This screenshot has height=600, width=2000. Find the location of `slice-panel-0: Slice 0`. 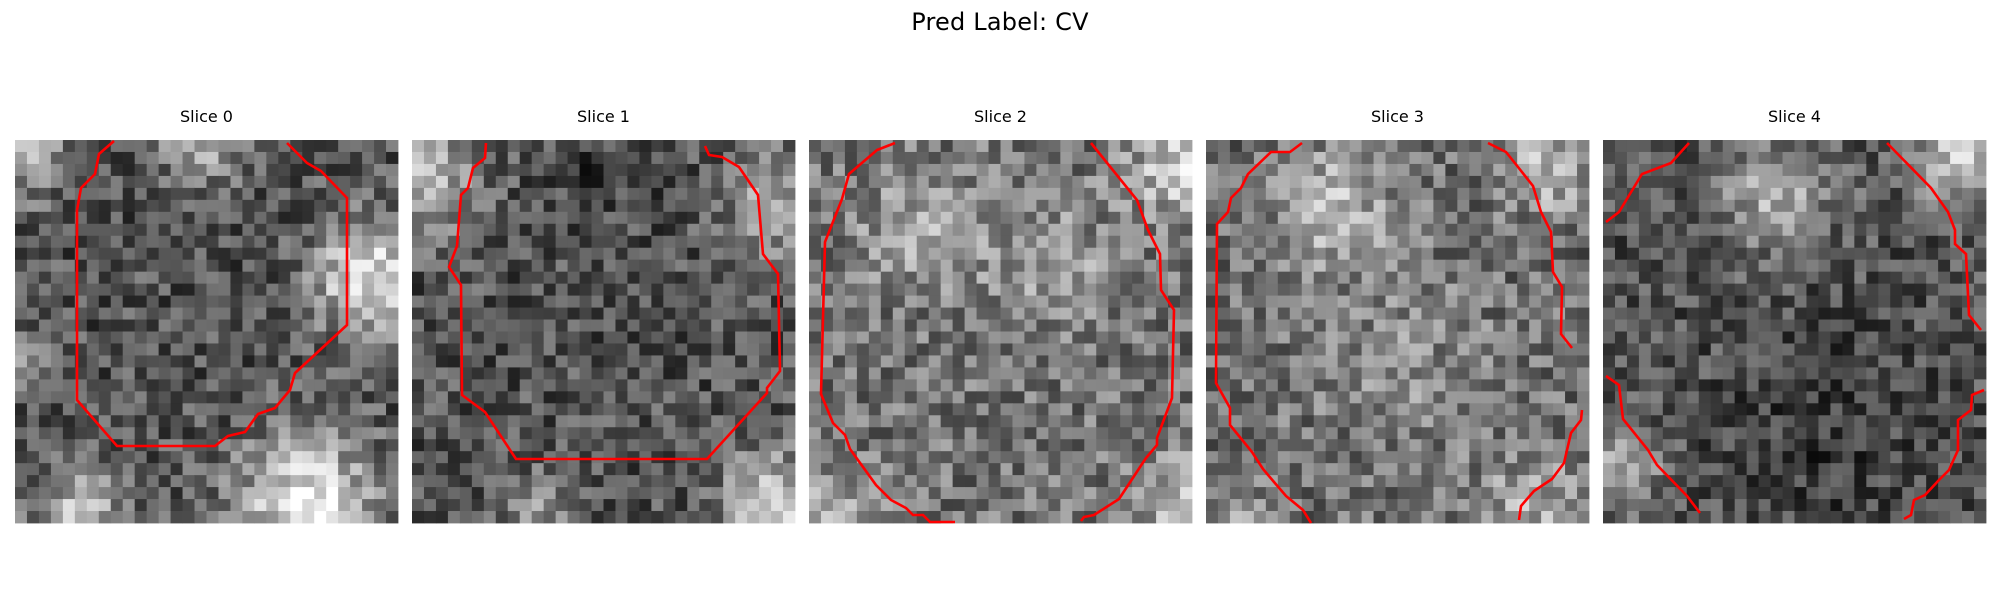

slice-panel-0: Slice 0 is located at coordinates (207, 315).